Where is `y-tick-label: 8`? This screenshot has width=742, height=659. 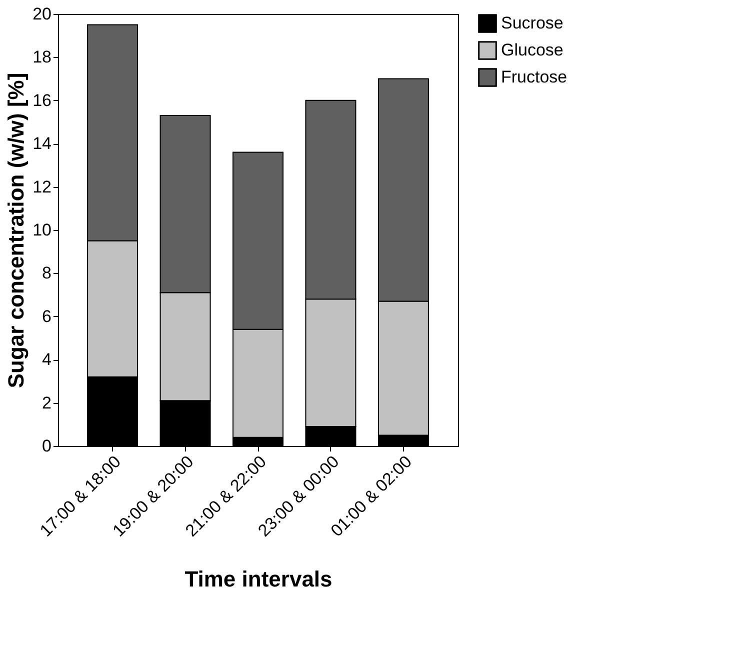
y-tick-label: 8 is located at coordinates (47, 273).